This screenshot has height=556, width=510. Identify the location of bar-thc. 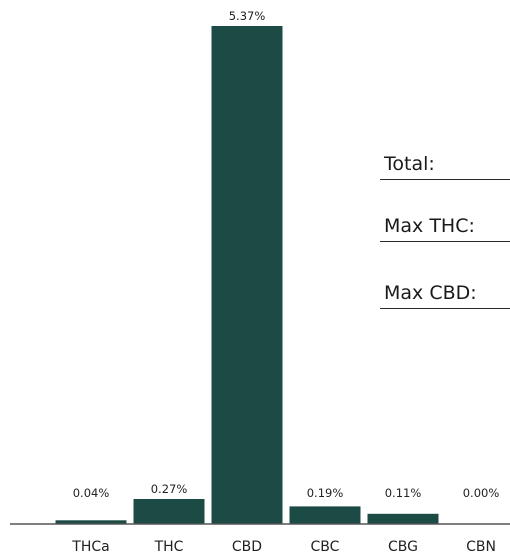
(169, 511).